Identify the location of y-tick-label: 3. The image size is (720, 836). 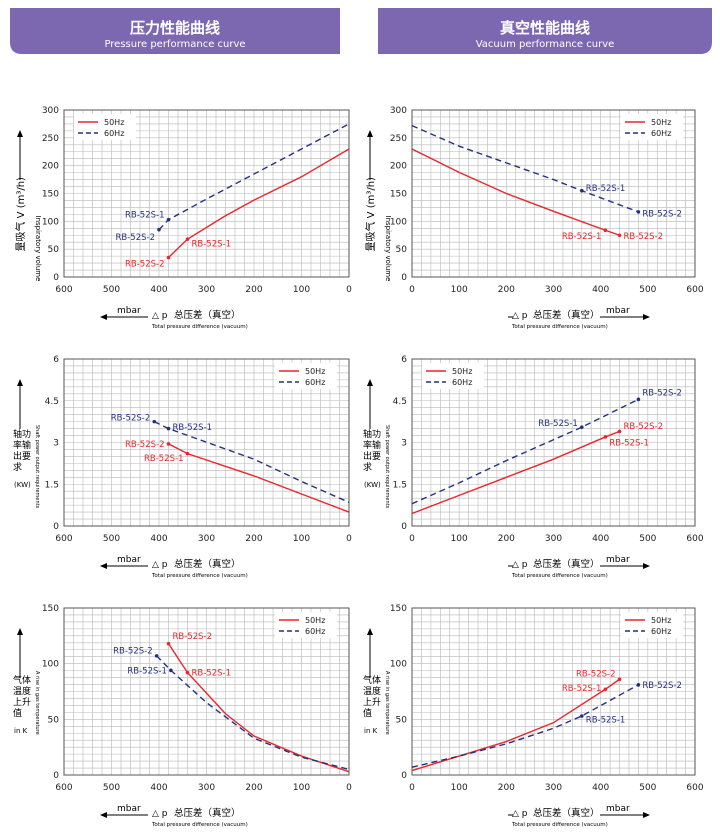
(404, 444).